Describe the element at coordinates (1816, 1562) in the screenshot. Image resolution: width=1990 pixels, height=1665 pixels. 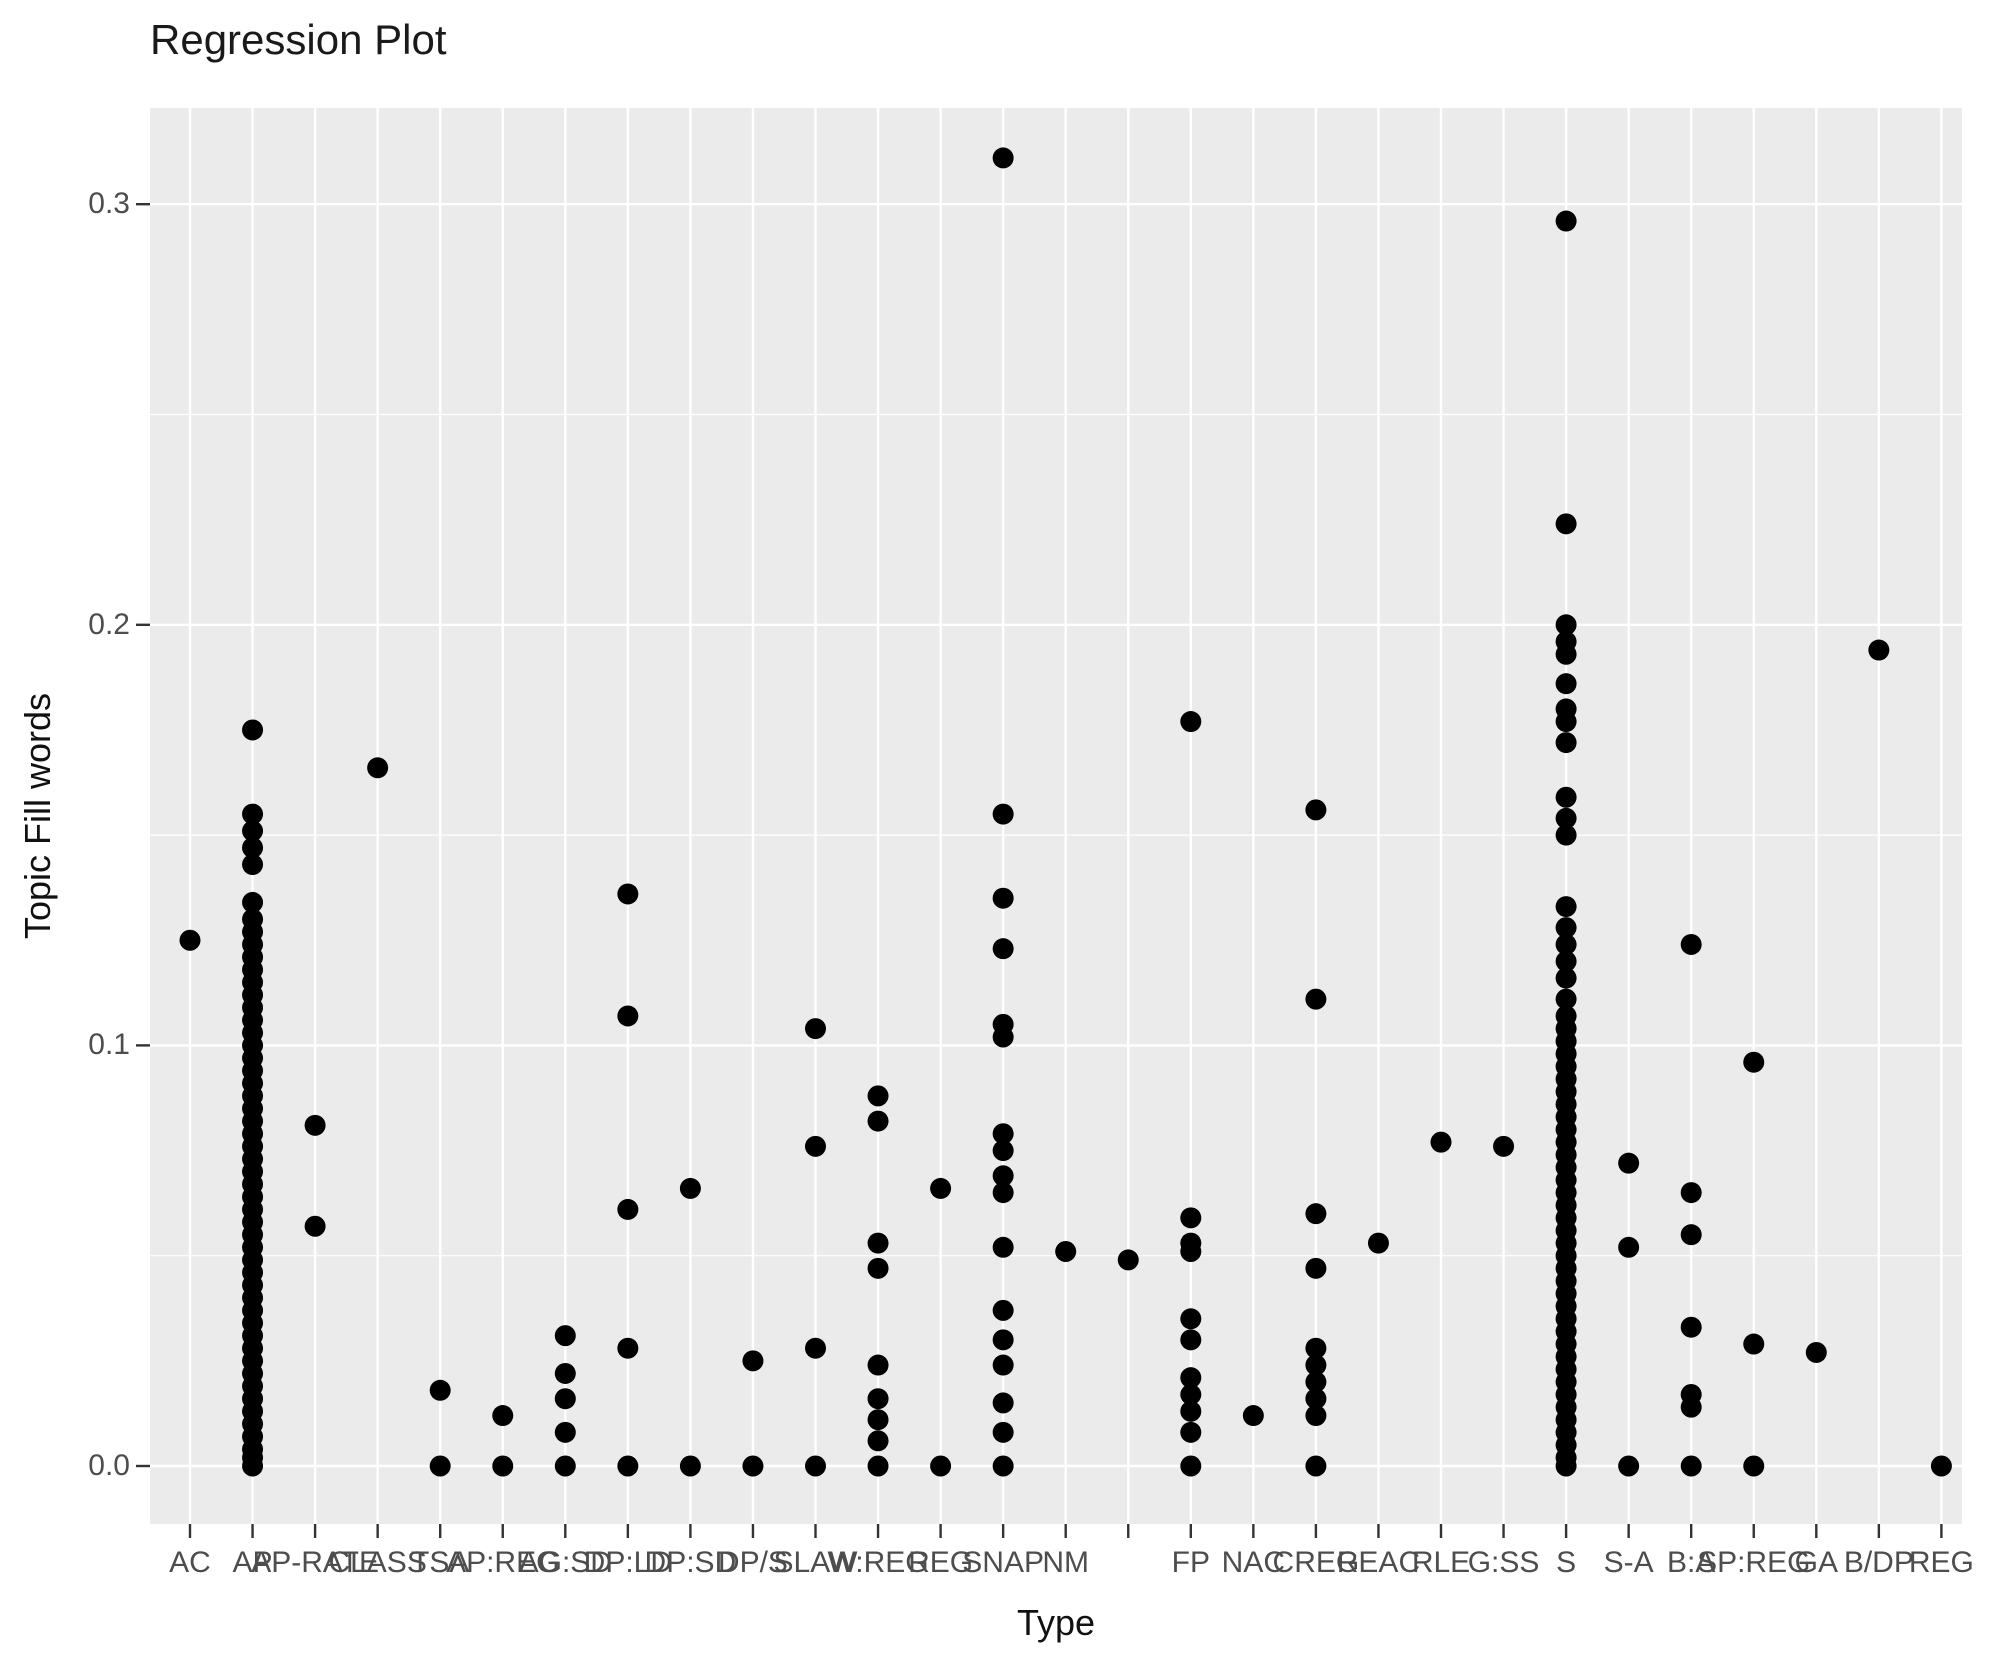
I see `x-tick-label: GA` at that location.